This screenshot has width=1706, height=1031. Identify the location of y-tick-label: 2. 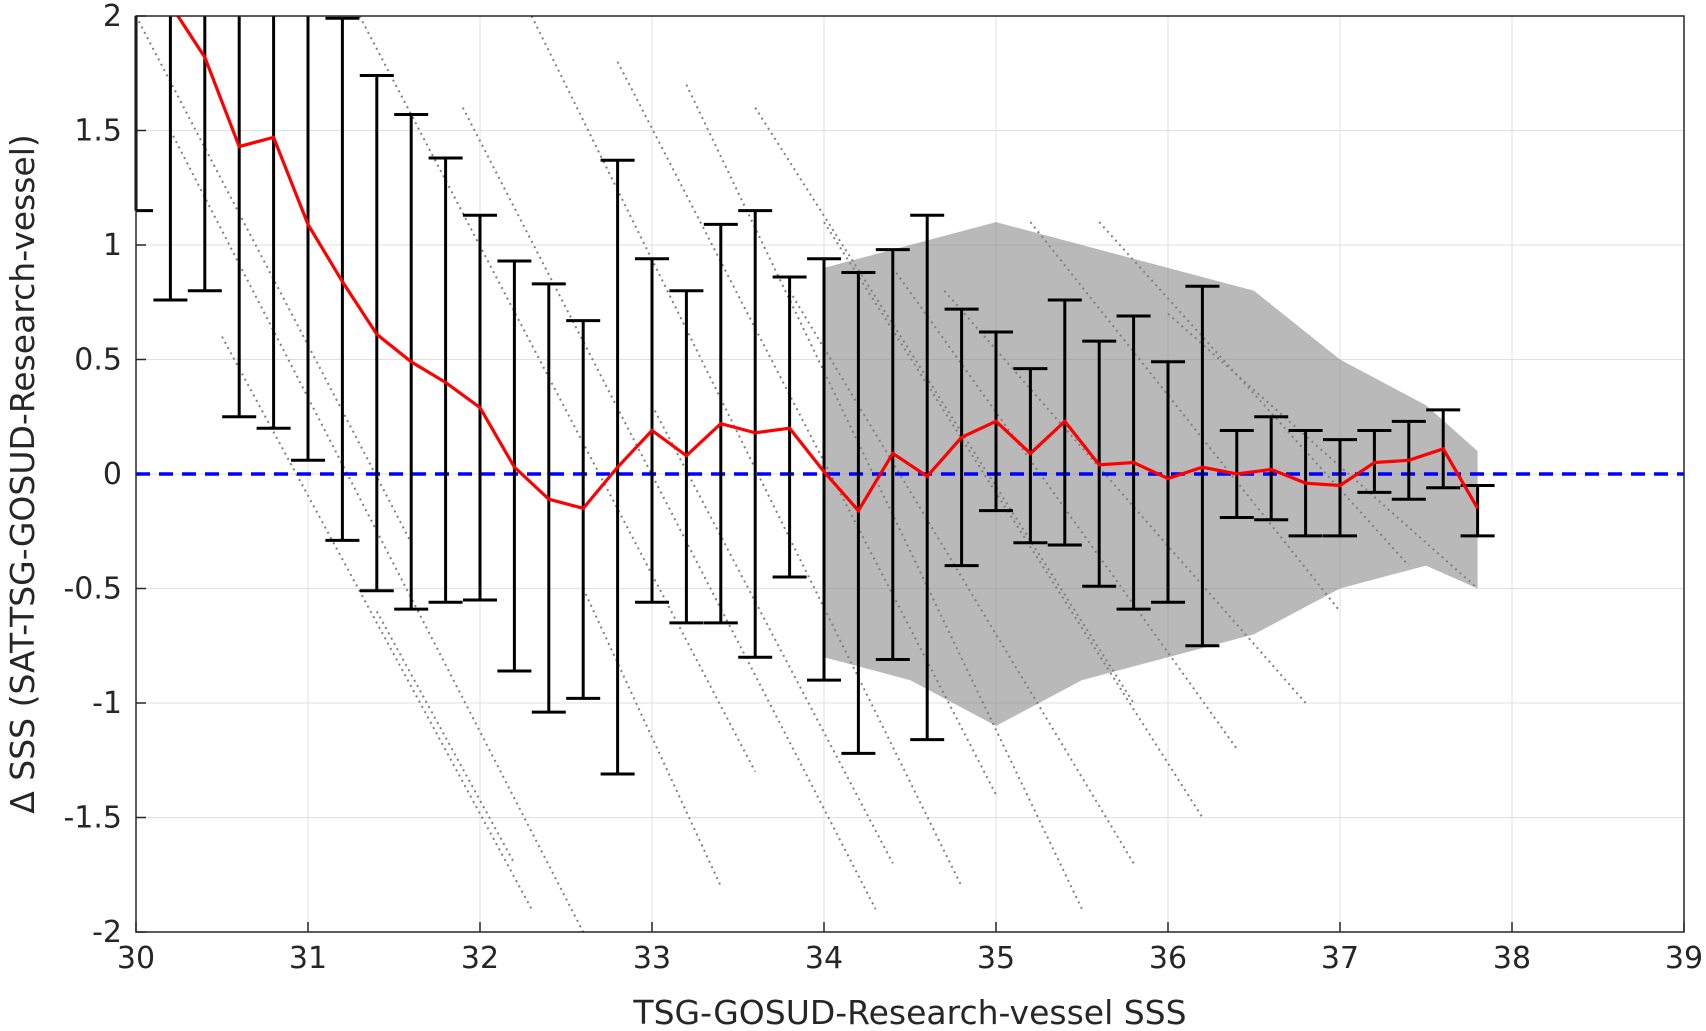
(112, 17).